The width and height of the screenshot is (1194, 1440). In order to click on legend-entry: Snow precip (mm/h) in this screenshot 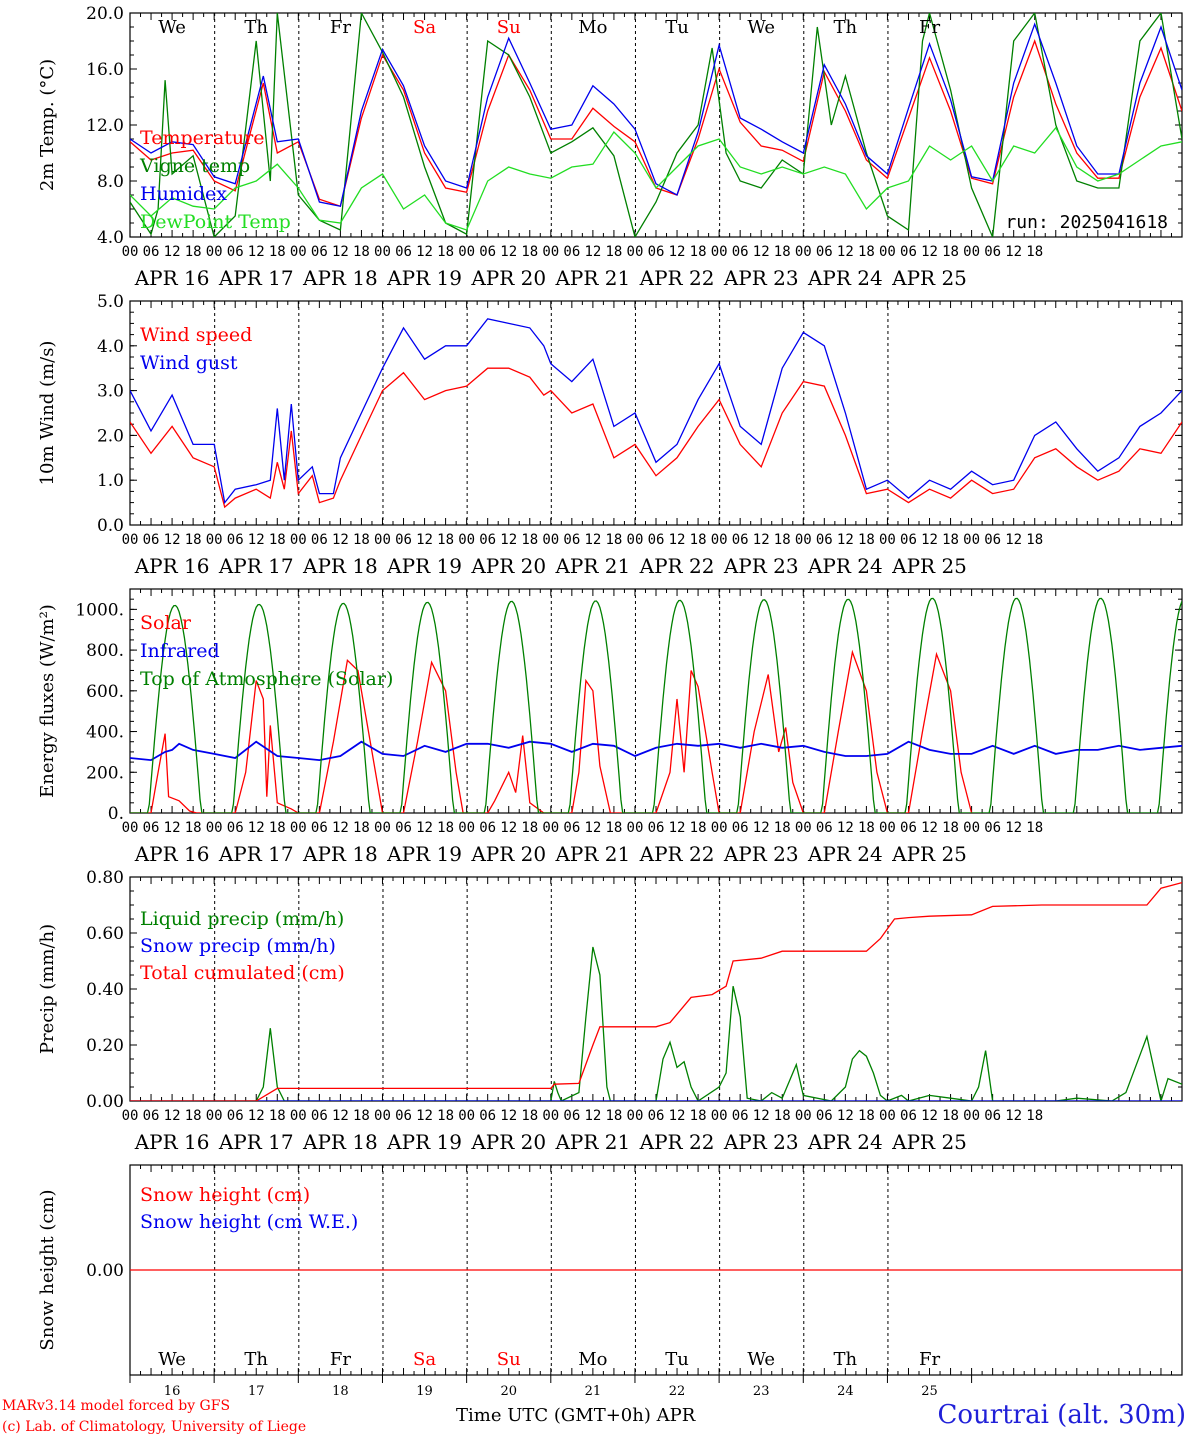, I will do `click(238, 946)`.